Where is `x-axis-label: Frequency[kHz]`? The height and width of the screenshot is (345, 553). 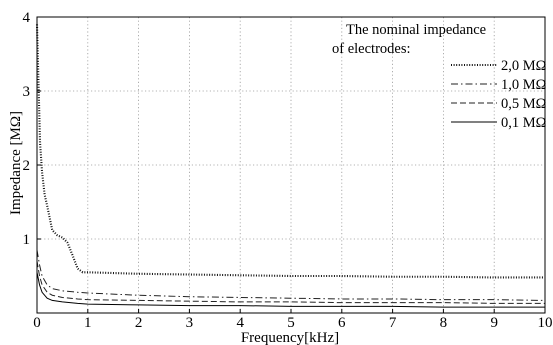
x-axis-label: Frequency[kHz] is located at coordinates (290, 337).